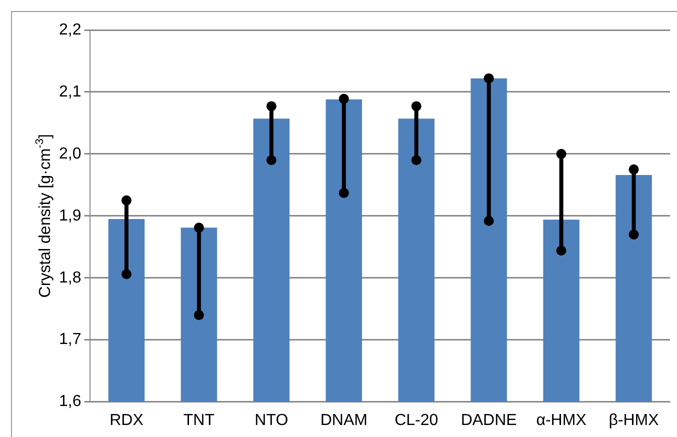 The height and width of the screenshot is (437, 677). What do you see at coordinates (70, 215) in the screenshot?
I see `y-tick-label: 1,9` at bounding box center [70, 215].